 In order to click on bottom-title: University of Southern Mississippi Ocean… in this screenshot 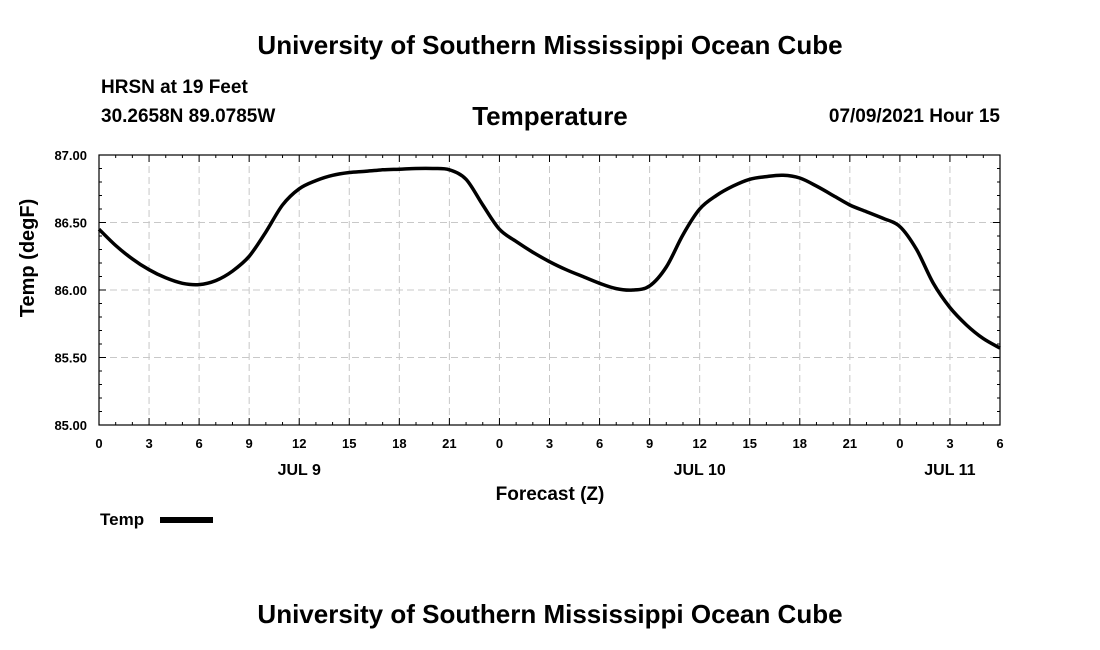, I will do `click(550, 614)`.